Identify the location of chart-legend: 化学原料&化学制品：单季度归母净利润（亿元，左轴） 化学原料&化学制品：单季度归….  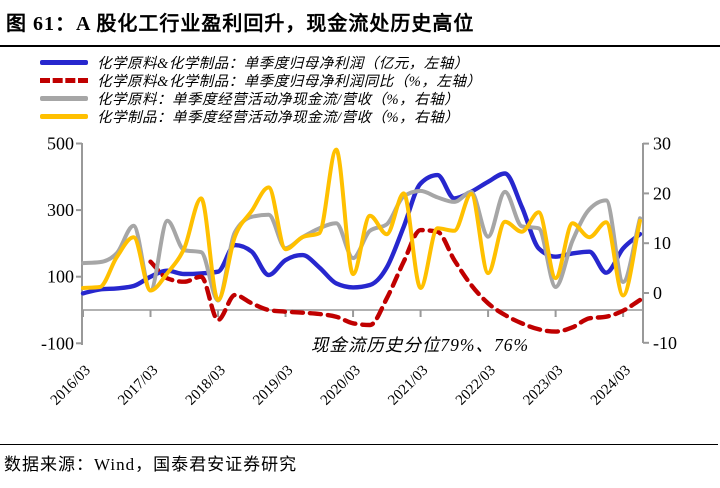
(261, 89).